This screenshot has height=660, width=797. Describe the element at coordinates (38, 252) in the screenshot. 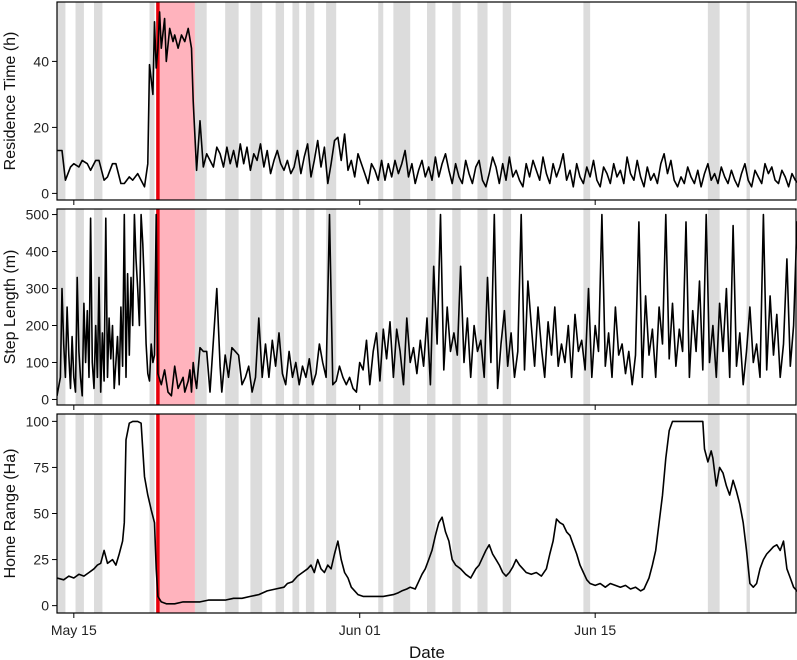

I see `y-tick-label: 400` at that location.